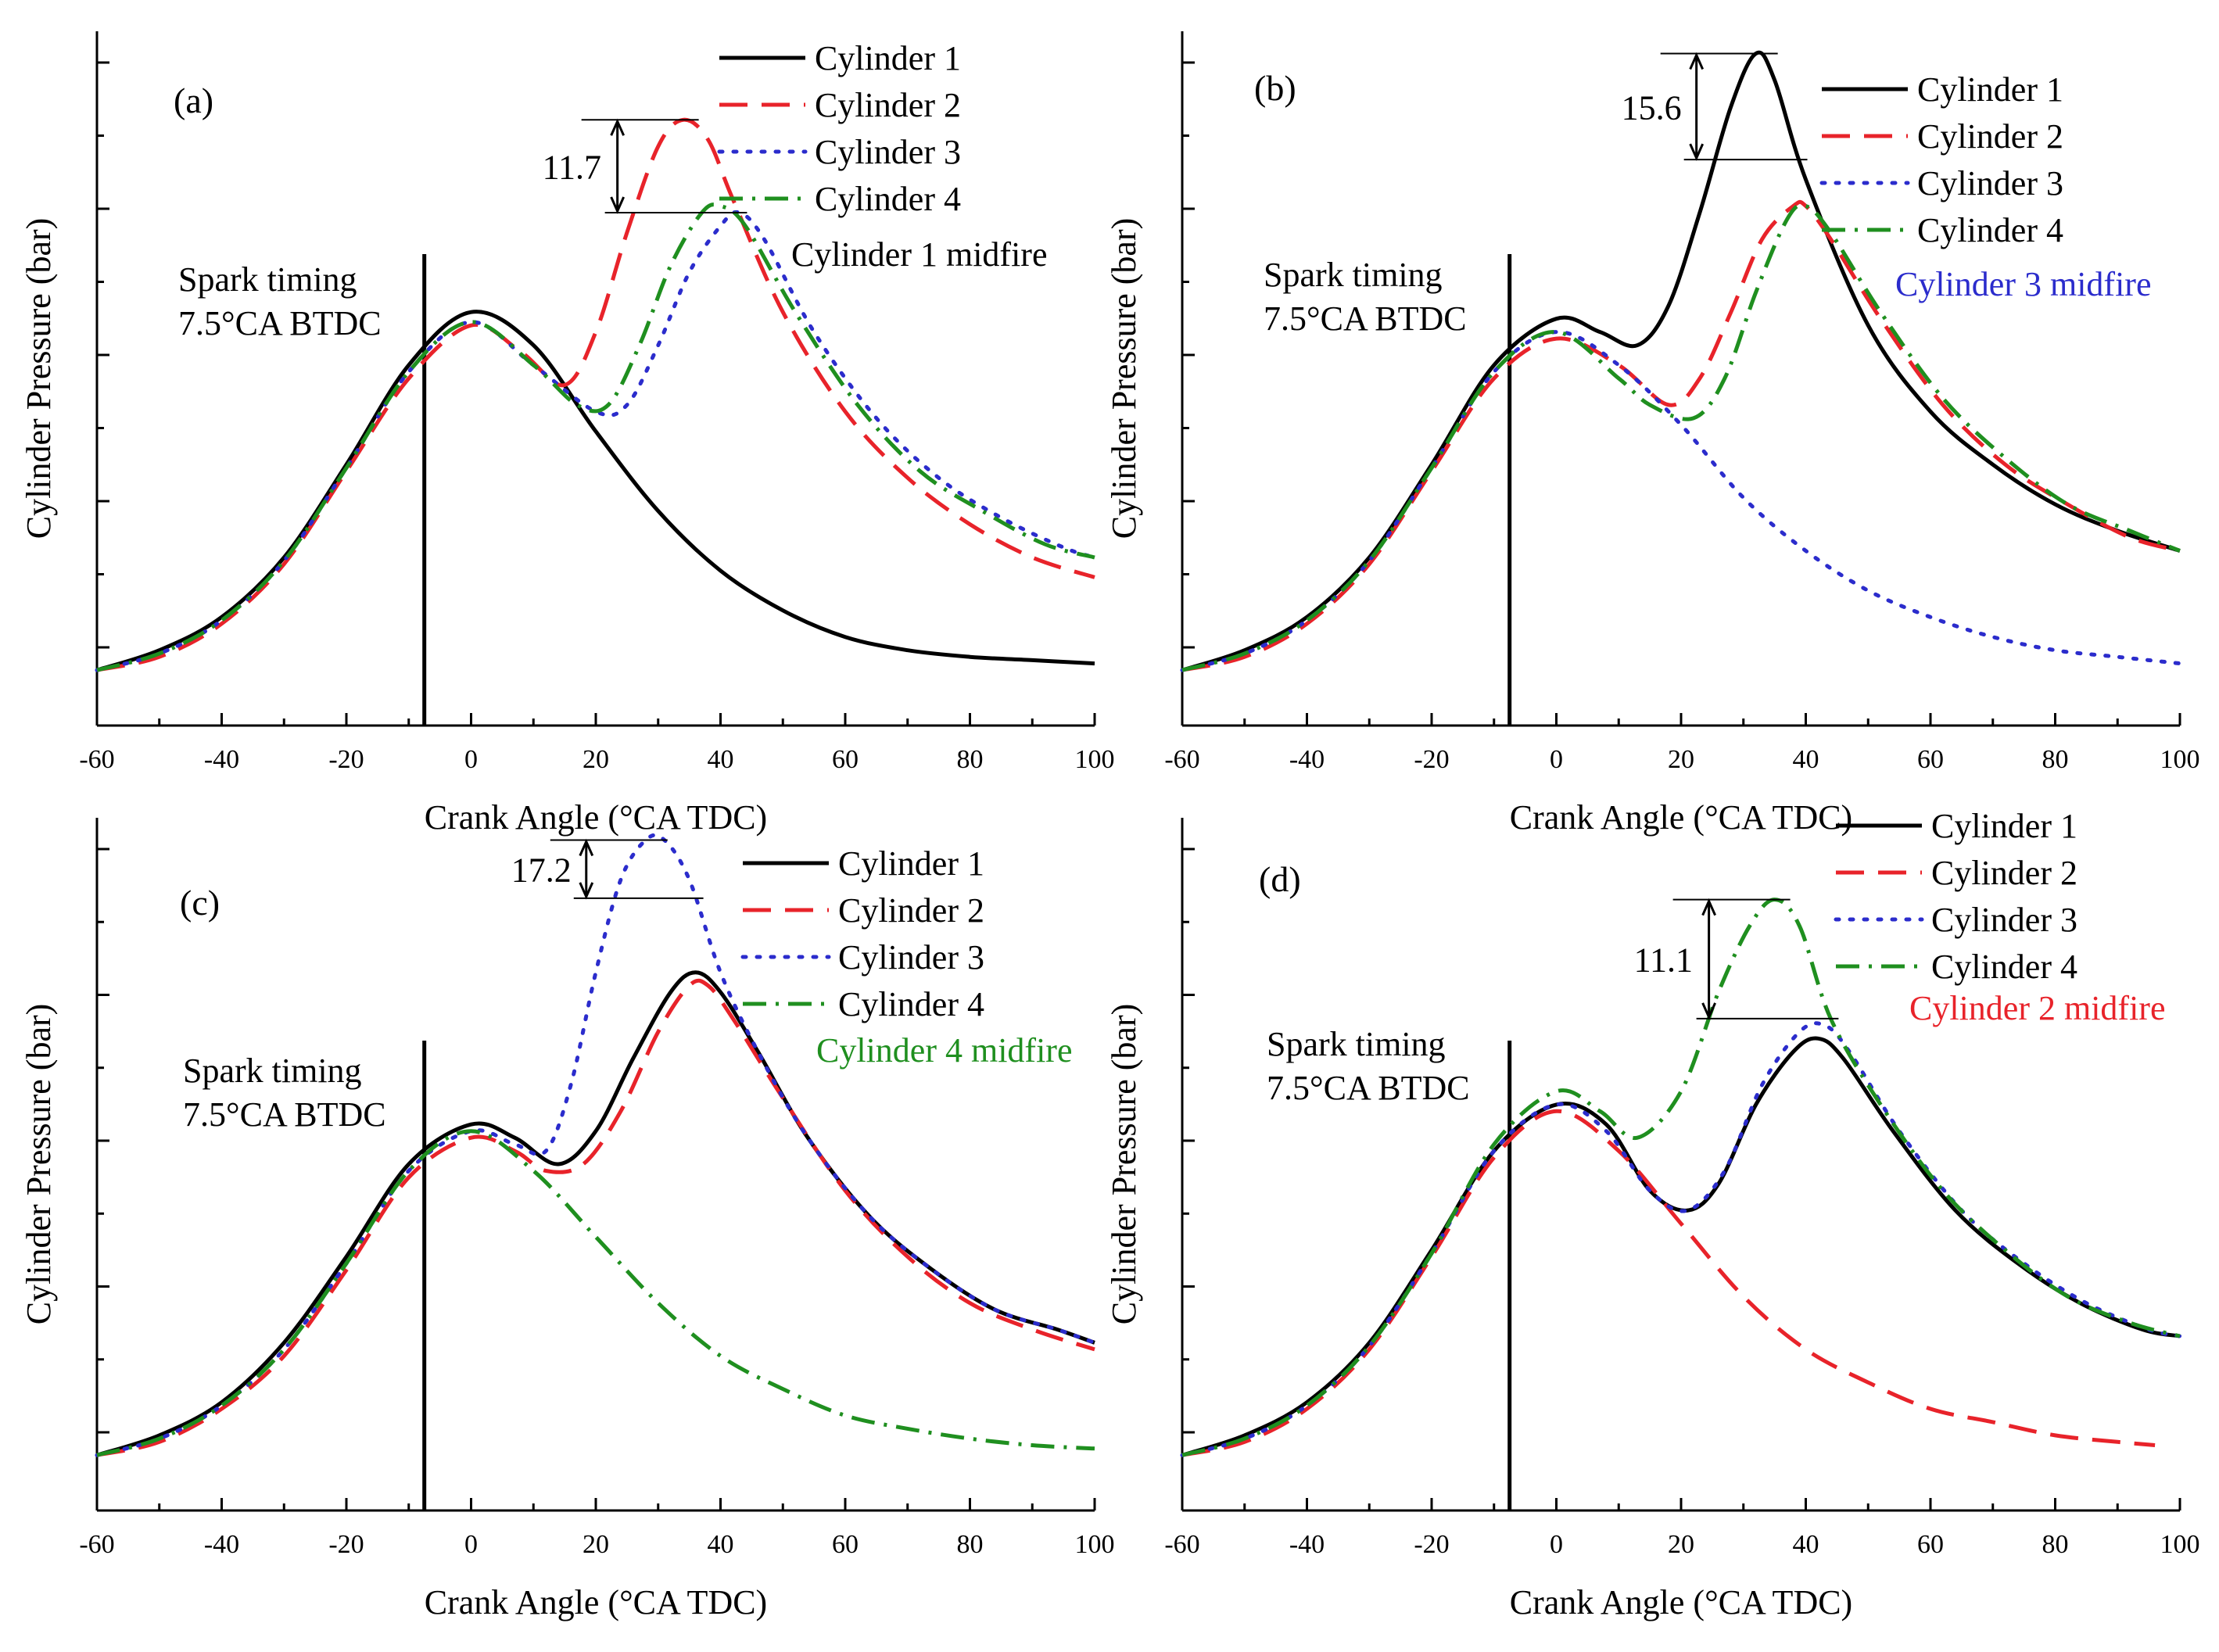 The image size is (2219, 1652). Describe the element at coordinates (572, 168) in the screenshot. I see `delta-label: 11.7` at that location.